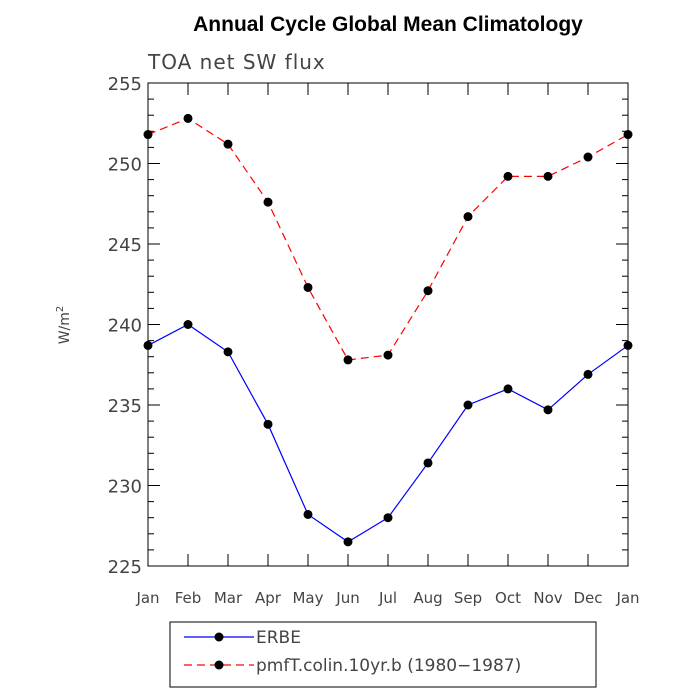  I want to click on x-tick-label: Mar, so click(228, 598).